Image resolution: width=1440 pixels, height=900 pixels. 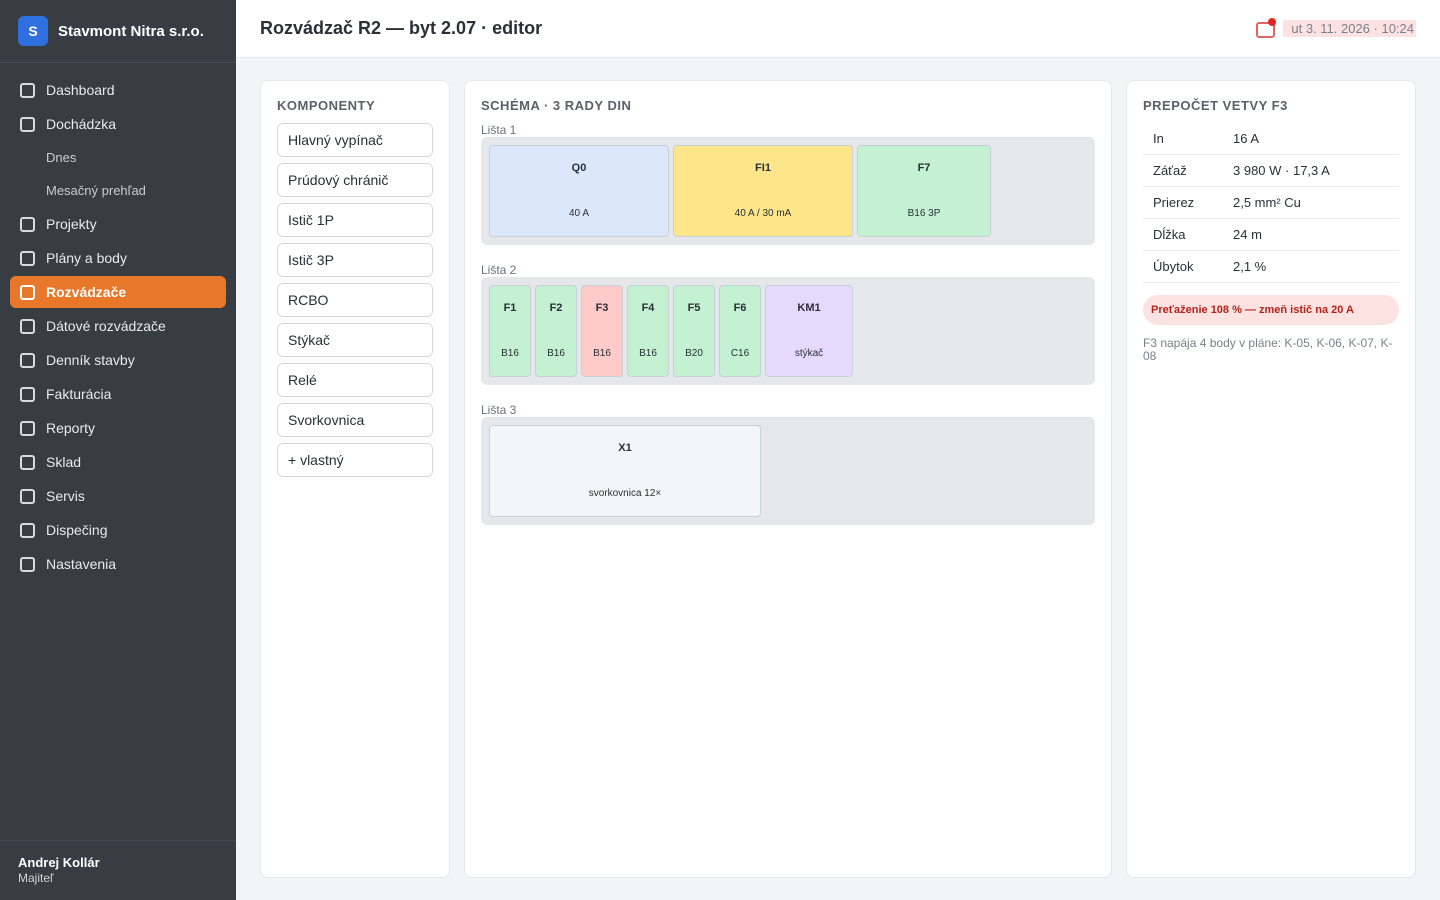 What do you see at coordinates (1247, 234) in the screenshot?
I see `calc-value: 24 m` at bounding box center [1247, 234].